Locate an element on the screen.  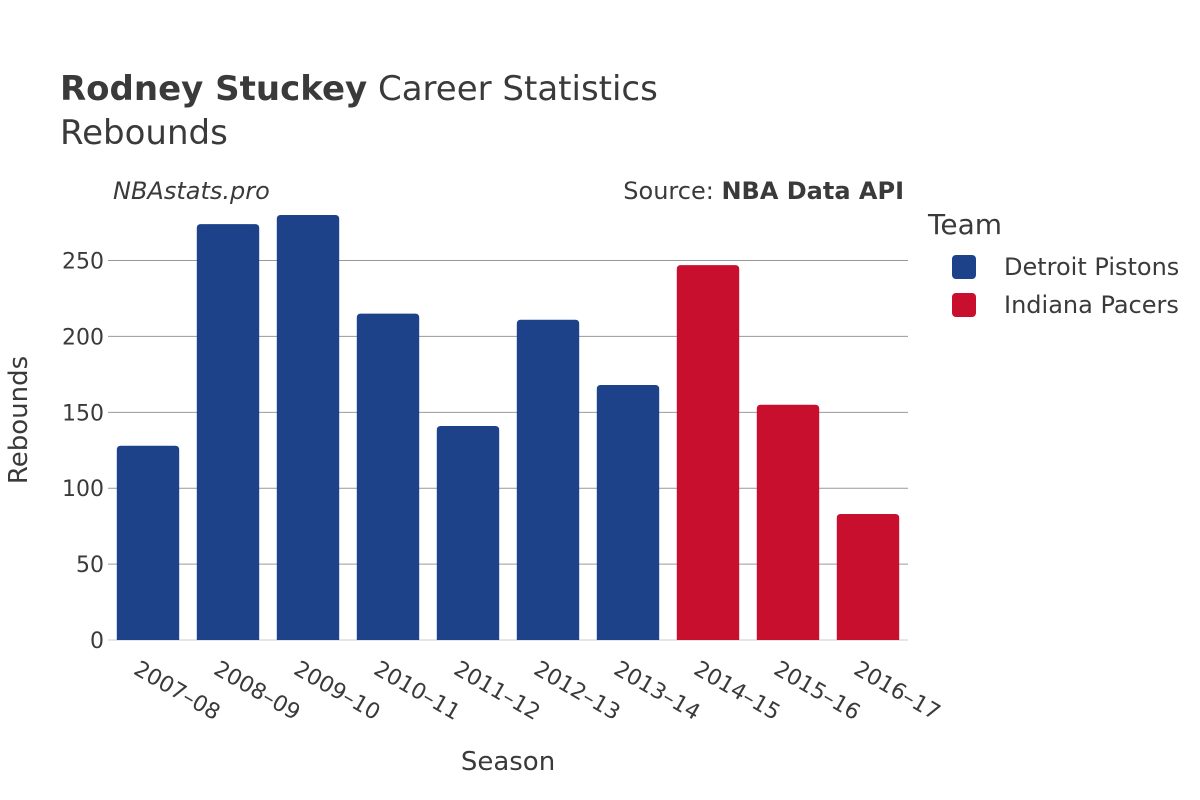
legend-swatch-detroit is located at coordinates (964, 267).